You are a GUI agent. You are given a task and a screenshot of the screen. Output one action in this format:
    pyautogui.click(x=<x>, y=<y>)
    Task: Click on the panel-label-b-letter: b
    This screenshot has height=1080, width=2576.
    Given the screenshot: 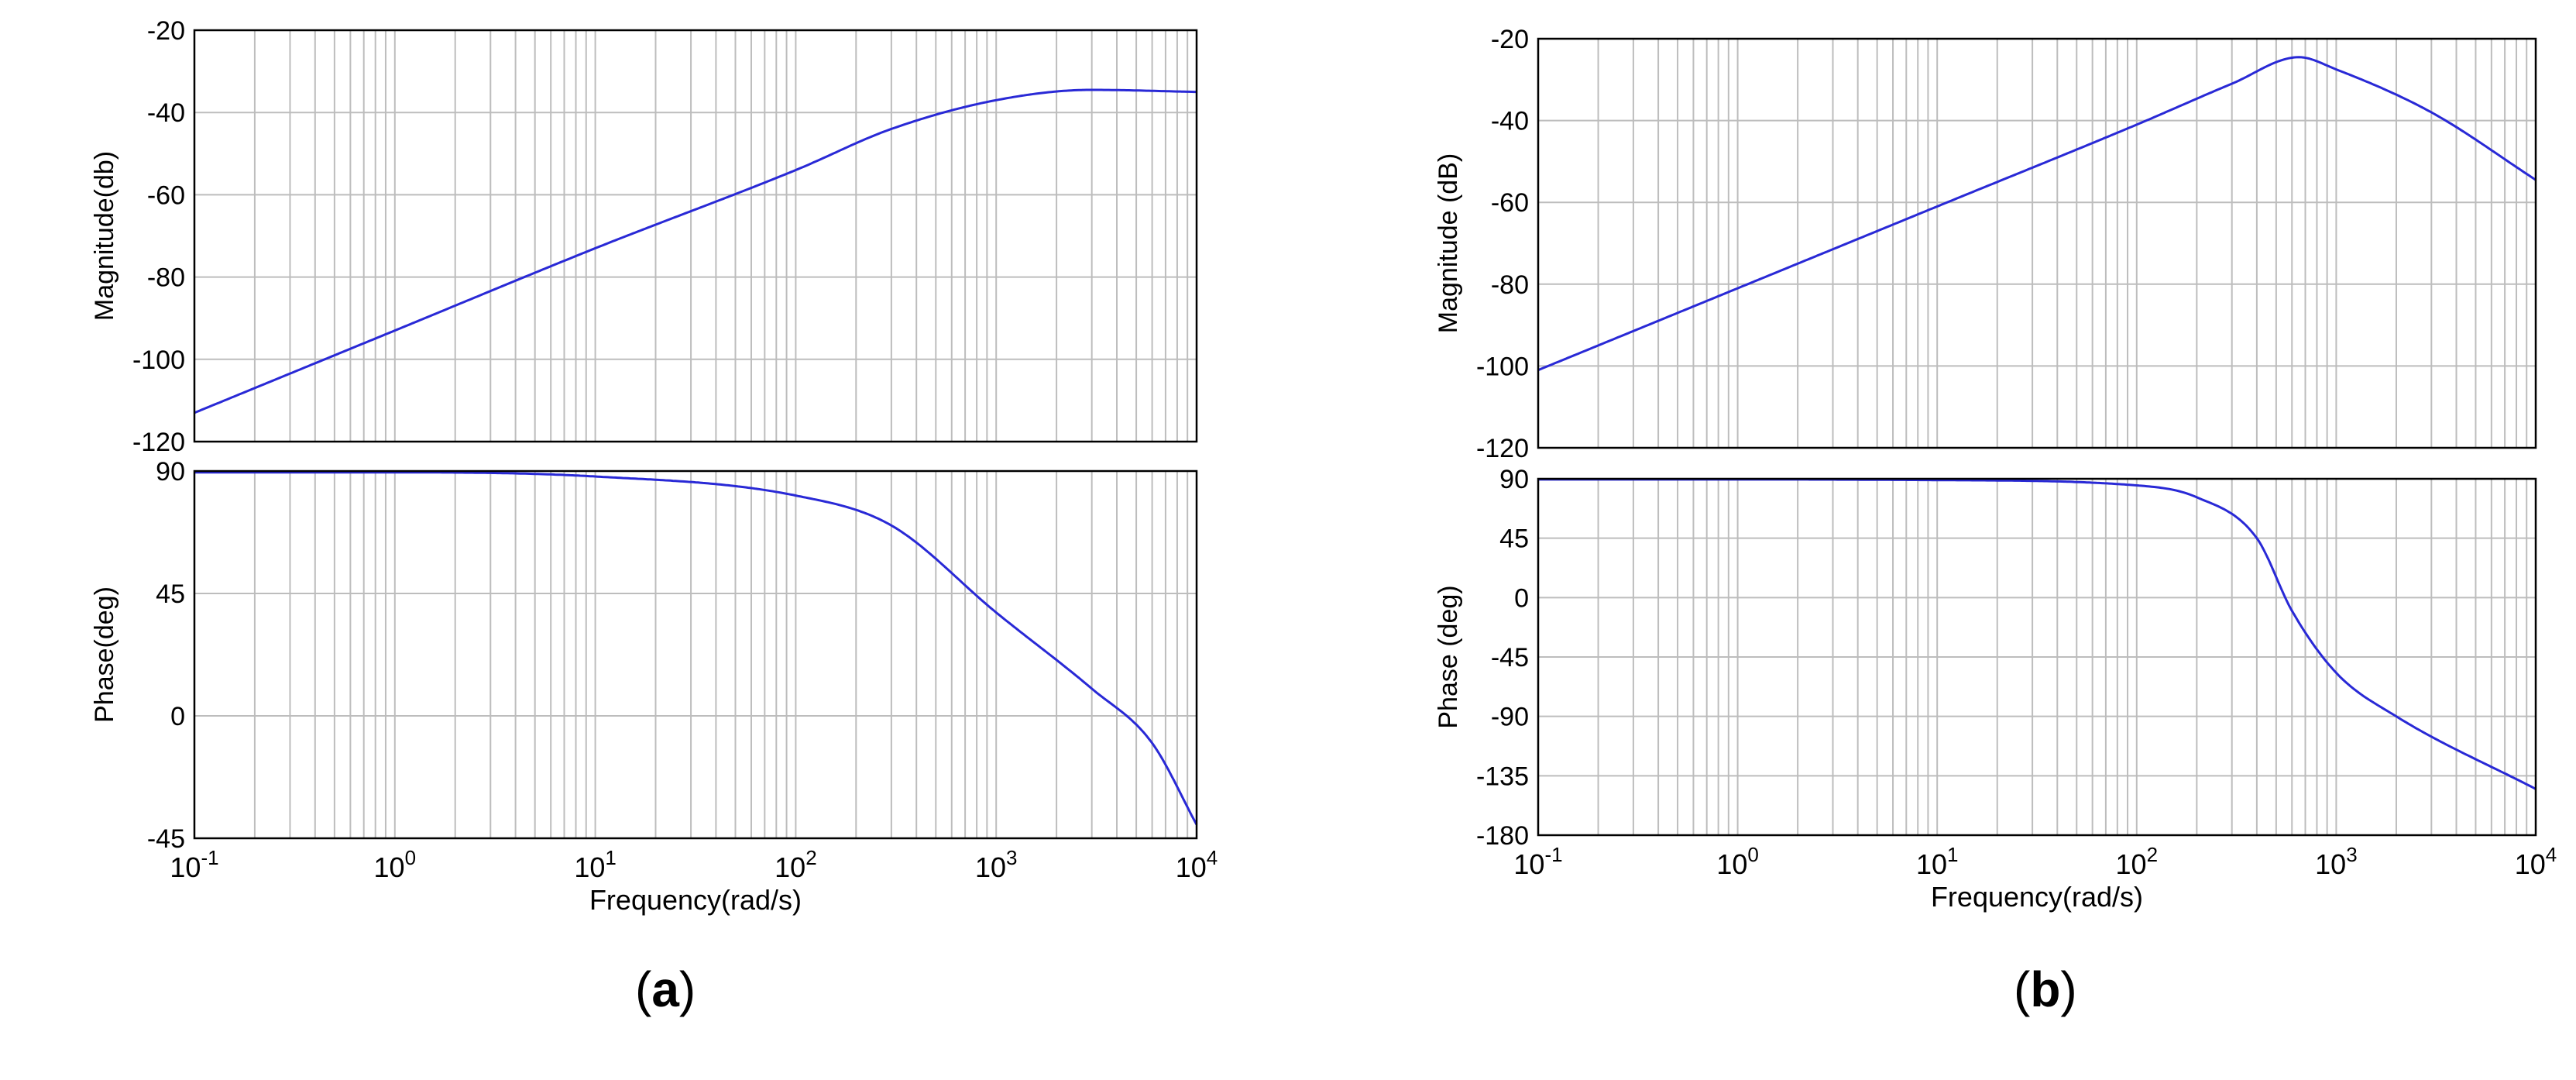 What is the action you would take?
    pyautogui.click(x=2045, y=989)
    